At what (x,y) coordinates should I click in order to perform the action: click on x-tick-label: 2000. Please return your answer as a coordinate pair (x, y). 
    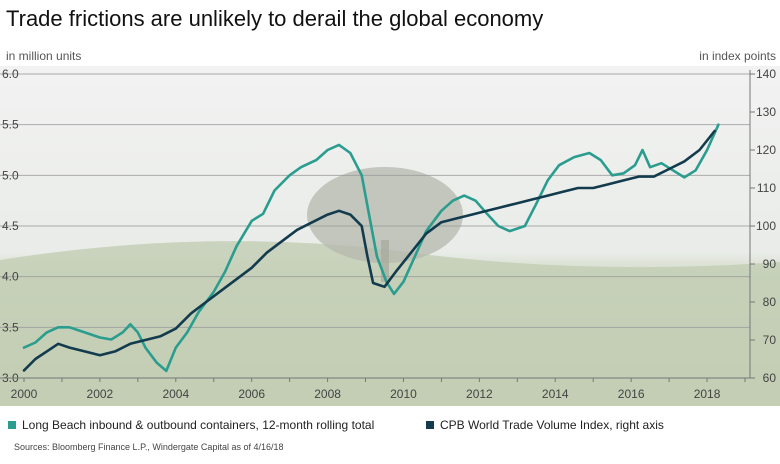
    Looking at the image, I should click on (24, 394).